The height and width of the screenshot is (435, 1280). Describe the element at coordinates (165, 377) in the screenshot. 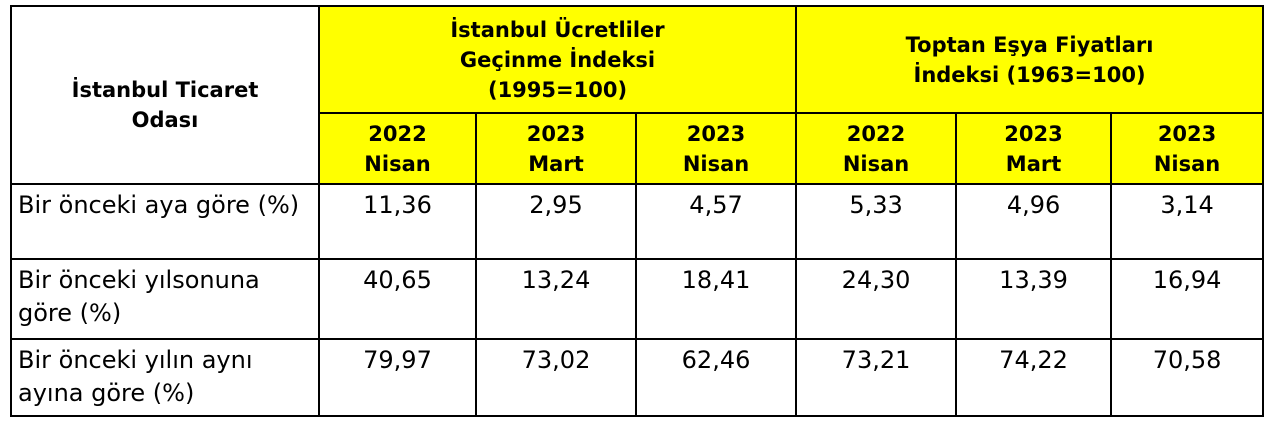

I see `row-label: Bir önceki yılın aynı ayına göre (%)` at that location.